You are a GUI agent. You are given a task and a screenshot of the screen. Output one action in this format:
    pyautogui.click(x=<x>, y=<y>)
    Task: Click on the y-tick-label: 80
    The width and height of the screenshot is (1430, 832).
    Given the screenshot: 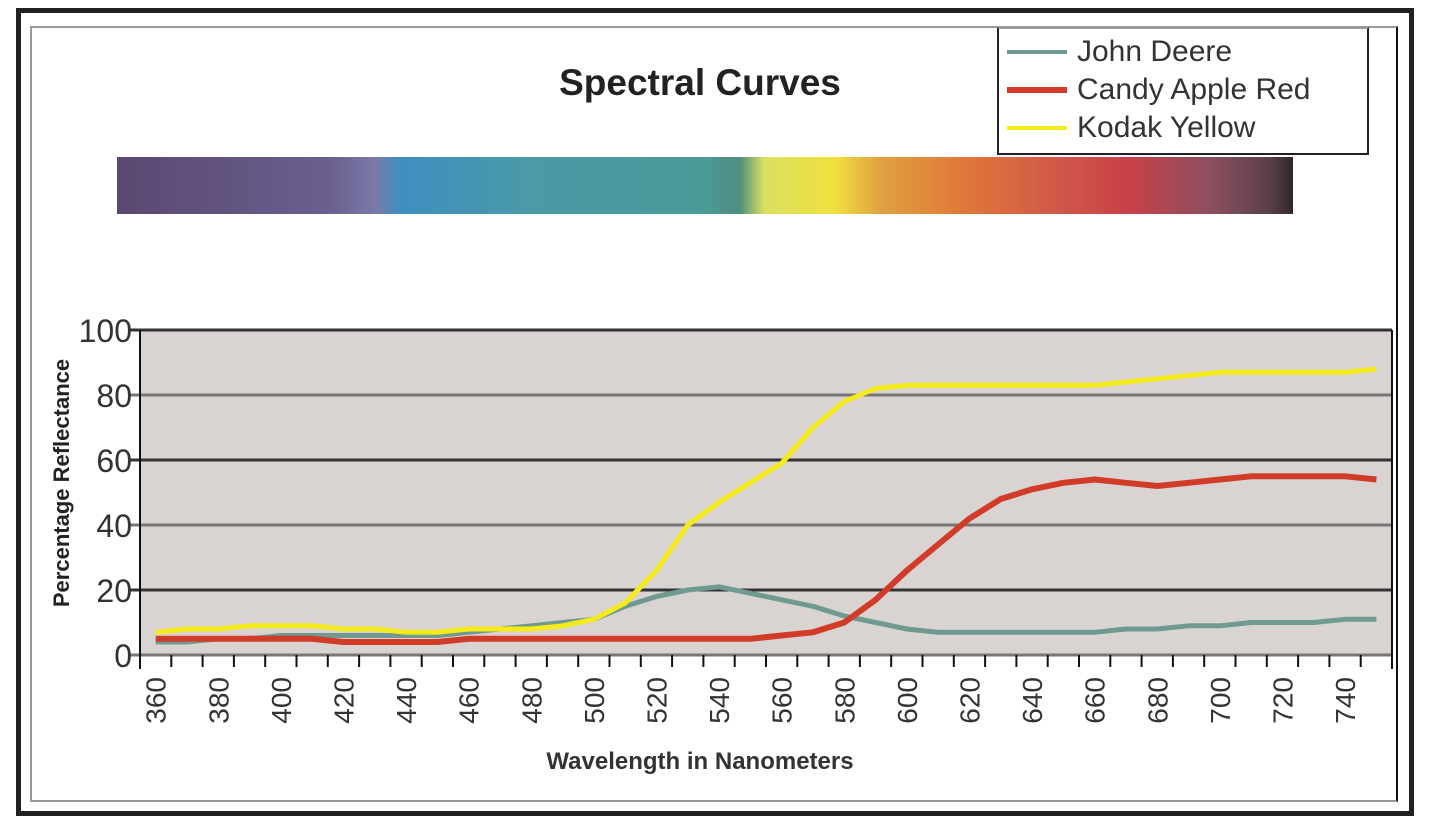 What is the action you would take?
    pyautogui.click(x=114, y=396)
    